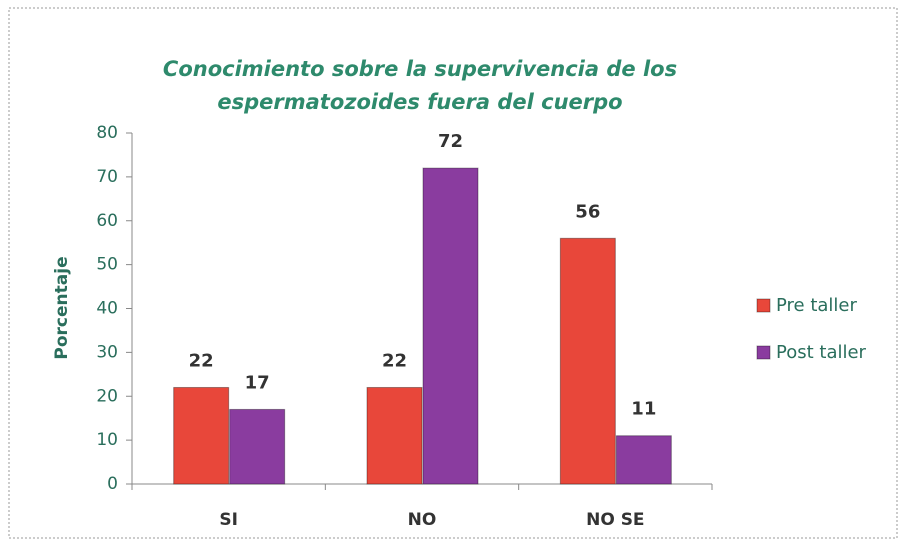  What do you see at coordinates (419, 102) in the screenshot?
I see `chart-title: espermatozoides fuera del cuerpo` at bounding box center [419, 102].